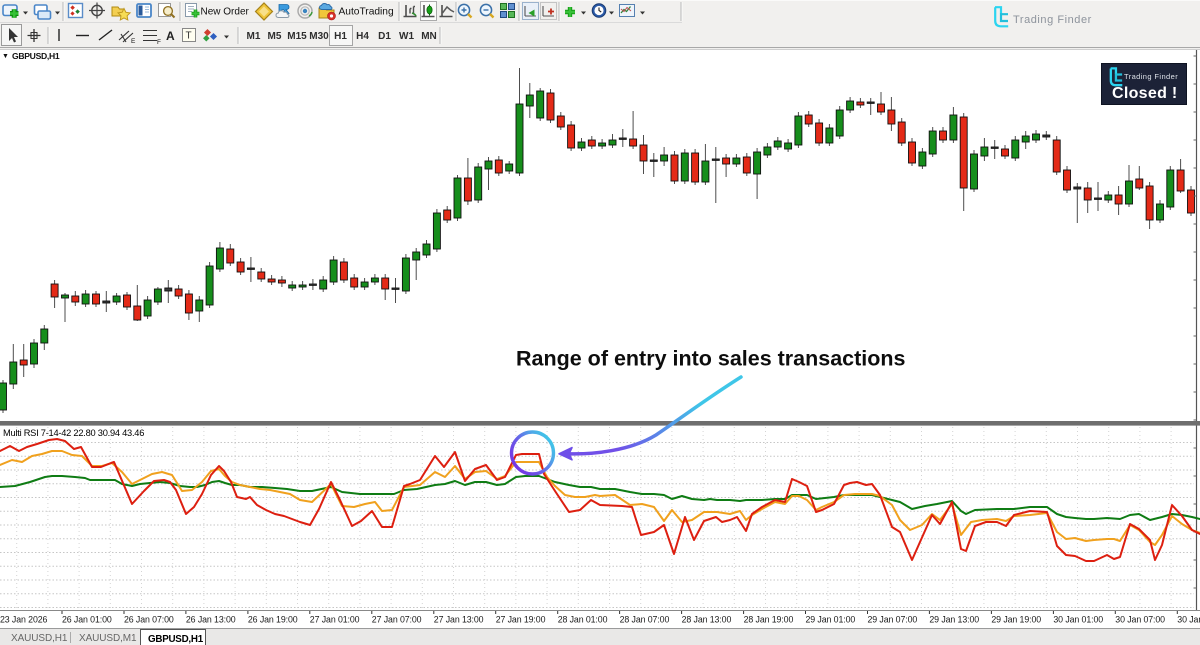  Describe the element at coordinates (645, 620) in the screenshot. I see `svg-text: 28 Jan 07:00` at that location.